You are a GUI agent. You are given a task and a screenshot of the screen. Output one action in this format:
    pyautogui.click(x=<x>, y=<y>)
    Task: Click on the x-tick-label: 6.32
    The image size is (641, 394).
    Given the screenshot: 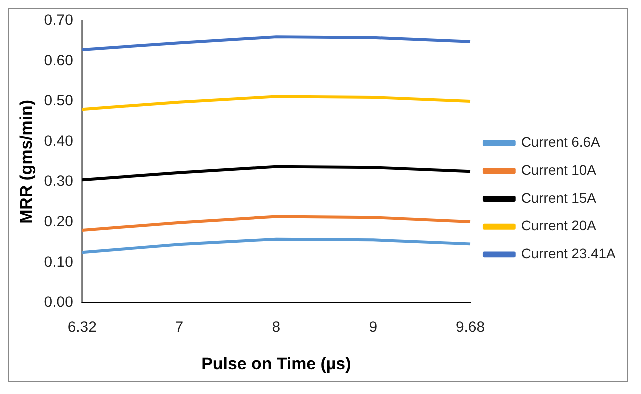 What is the action you would take?
    pyautogui.click(x=82, y=327)
    